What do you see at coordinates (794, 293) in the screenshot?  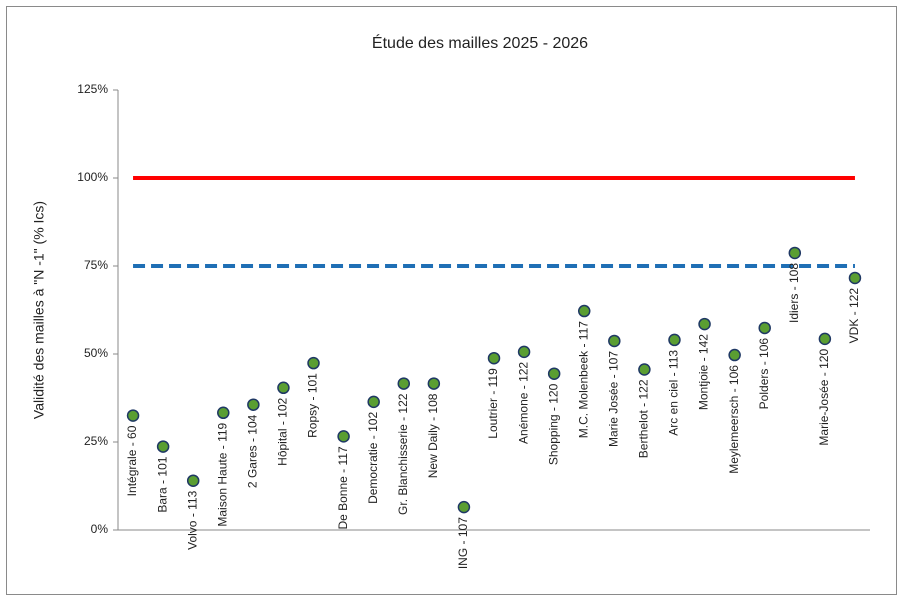 I see `point-label: Idiers - 108` at bounding box center [794, 293].